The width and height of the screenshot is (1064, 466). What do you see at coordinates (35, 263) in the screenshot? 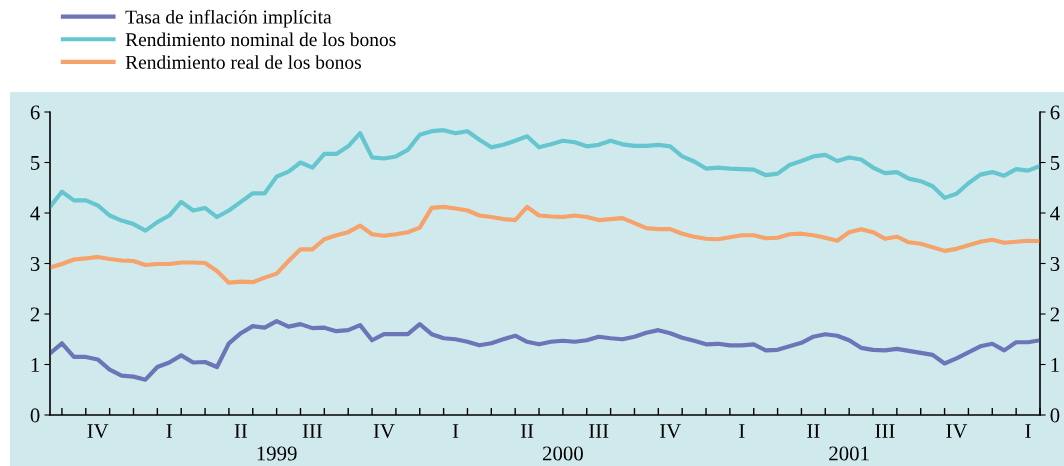
I see `y-tick-label: 3` at bounding box center [35, 263].